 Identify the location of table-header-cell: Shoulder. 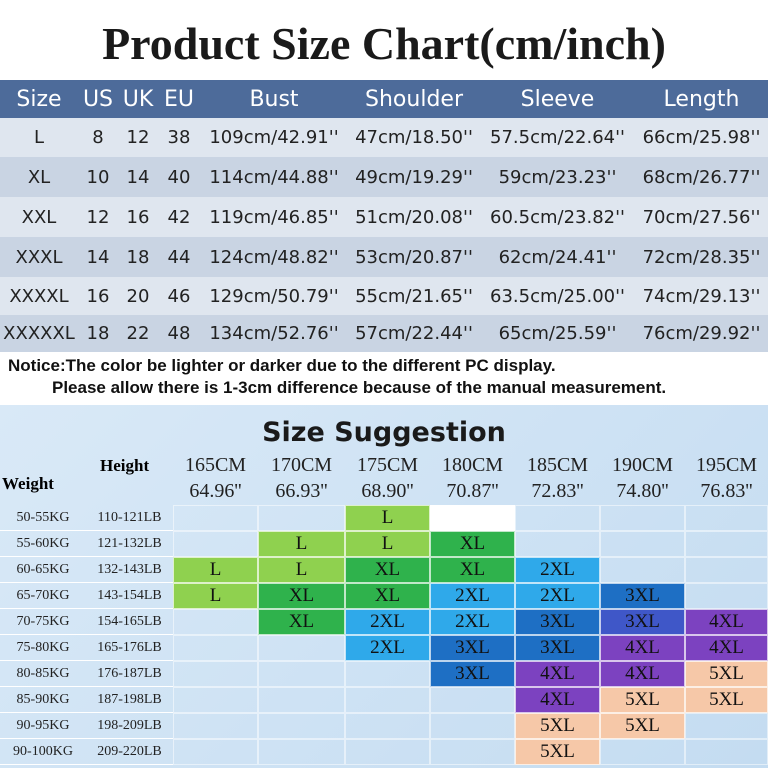
(414, 99).